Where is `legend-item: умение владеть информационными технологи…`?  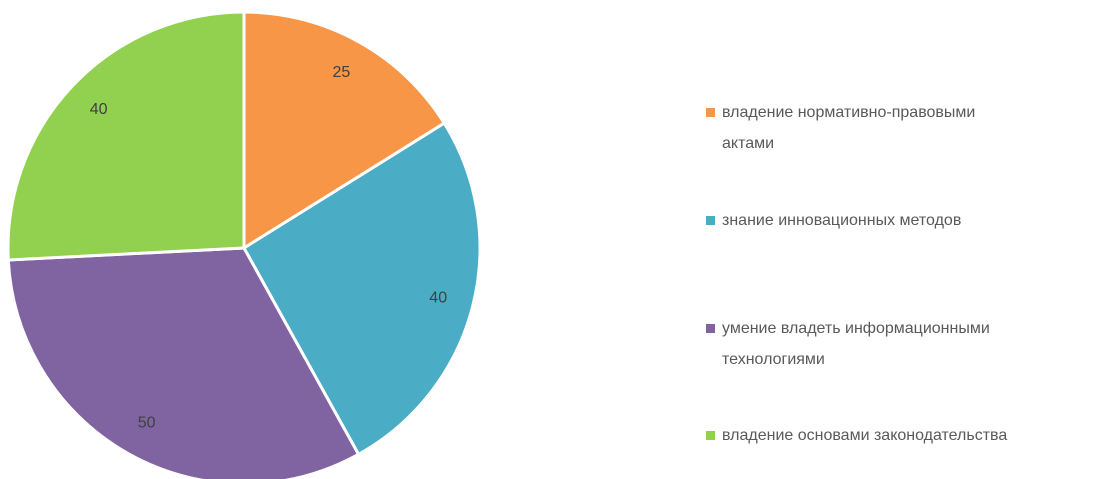
legend-item: умение владеть информационными технологи… is located at coordinates (864, 344).